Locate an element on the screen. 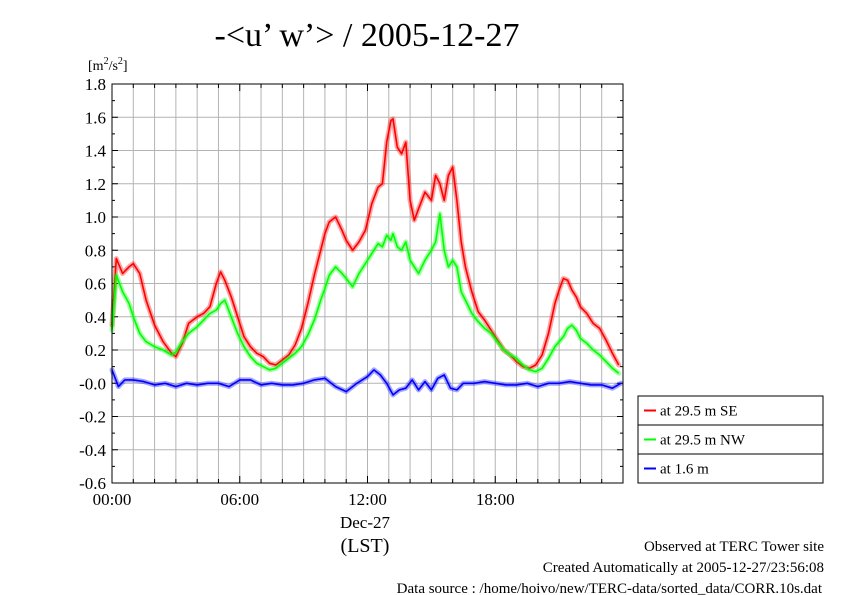  y-tick-label: 1.8 is located at coordinates (95, 84).